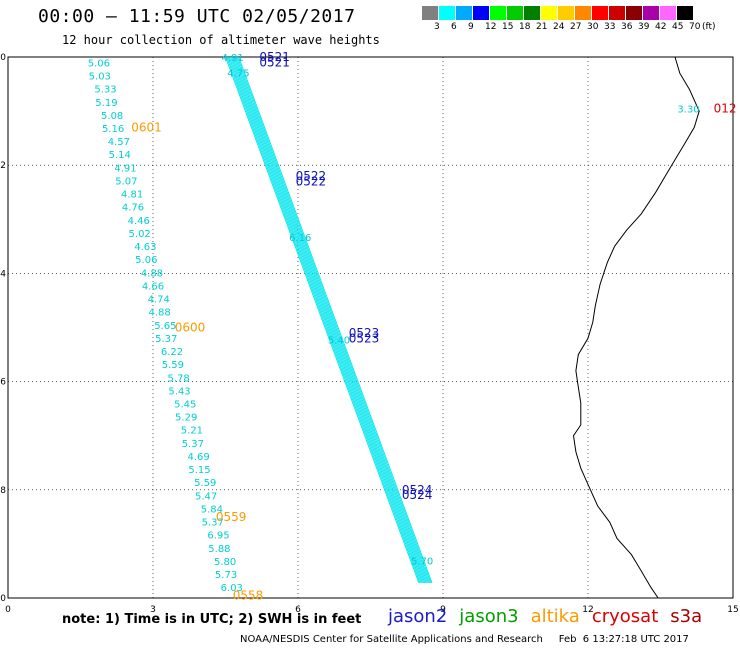 The height and width of the screenshot is (650, 740). Describe the element at coordinates (185, 405) in the screenshot. I see `altika-swh-label: 5.45` at that location.